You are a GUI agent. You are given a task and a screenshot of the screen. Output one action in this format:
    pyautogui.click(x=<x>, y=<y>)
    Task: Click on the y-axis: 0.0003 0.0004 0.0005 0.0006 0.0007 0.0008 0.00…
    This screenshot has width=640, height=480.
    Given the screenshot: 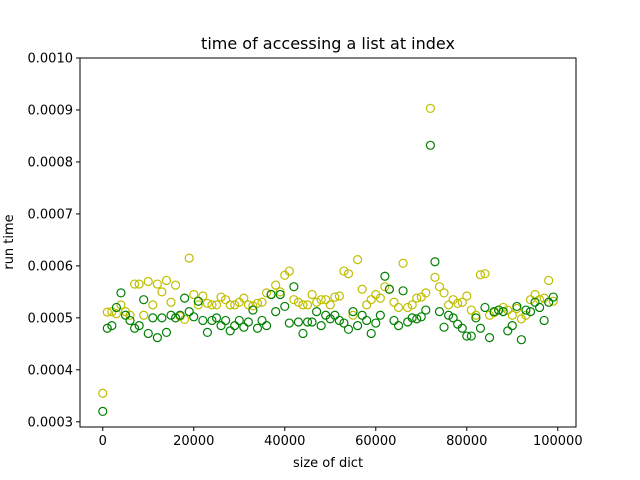 What is the action you would take?
    pyautogui.click(x=54, y=241)
    